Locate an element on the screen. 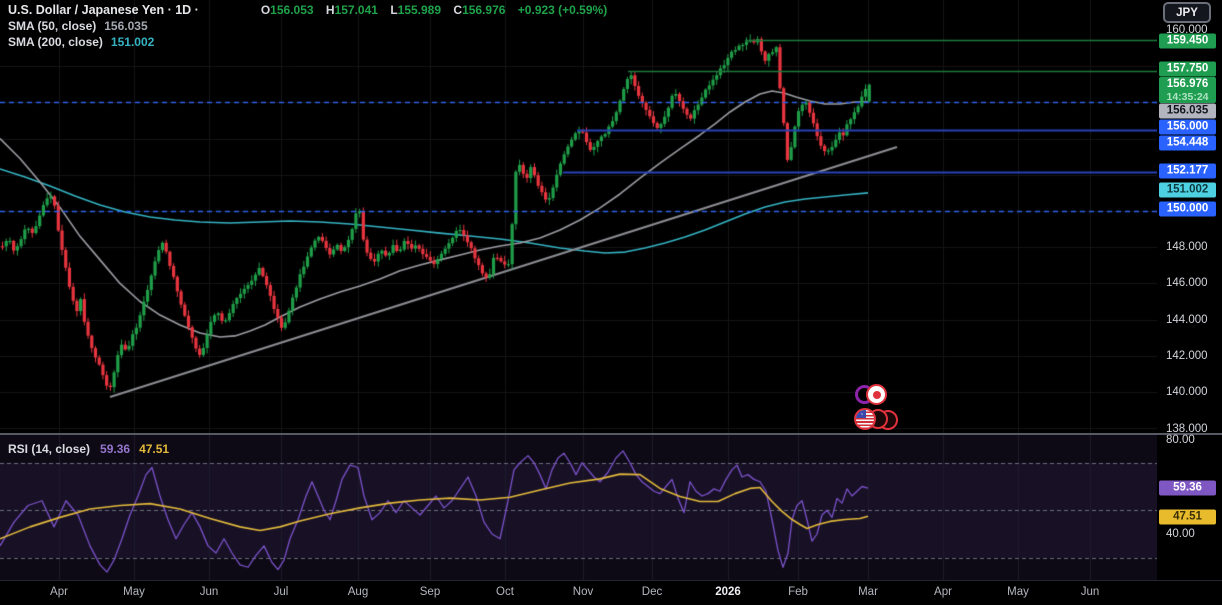 This screenshot has width=1222, height=605. time-tick-2026: 2026 is located at coordinates (728, 592).